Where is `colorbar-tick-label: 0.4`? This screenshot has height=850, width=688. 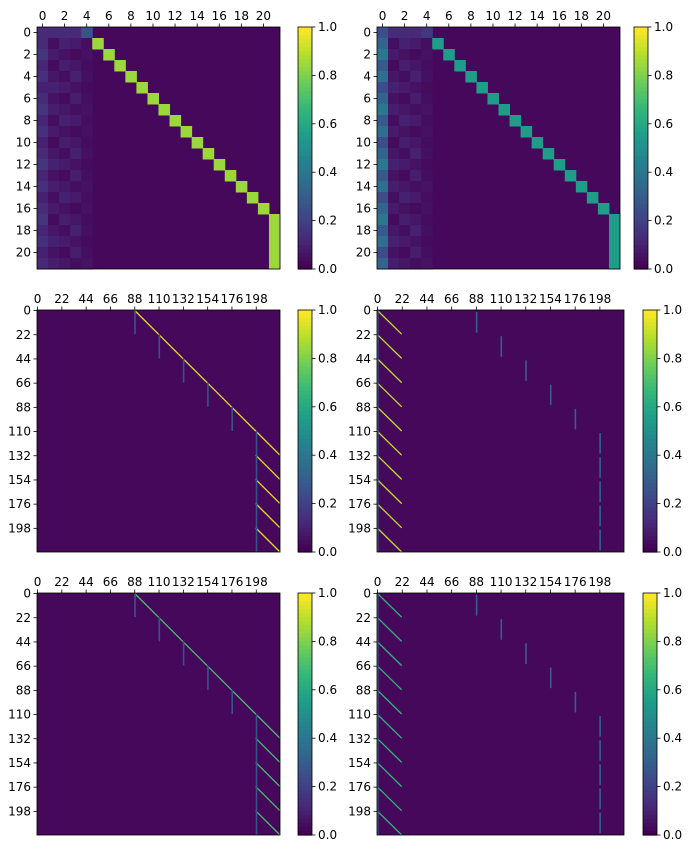 colorbar-tick-label: 0.4 is located at coordinates (663, 172).